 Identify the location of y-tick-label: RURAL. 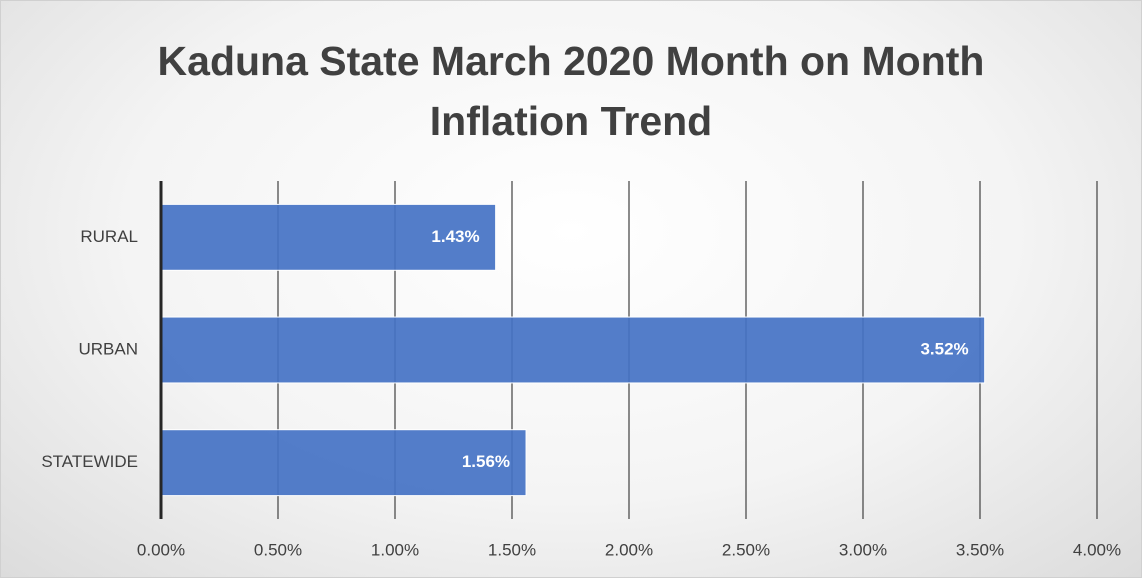
(109, 236).